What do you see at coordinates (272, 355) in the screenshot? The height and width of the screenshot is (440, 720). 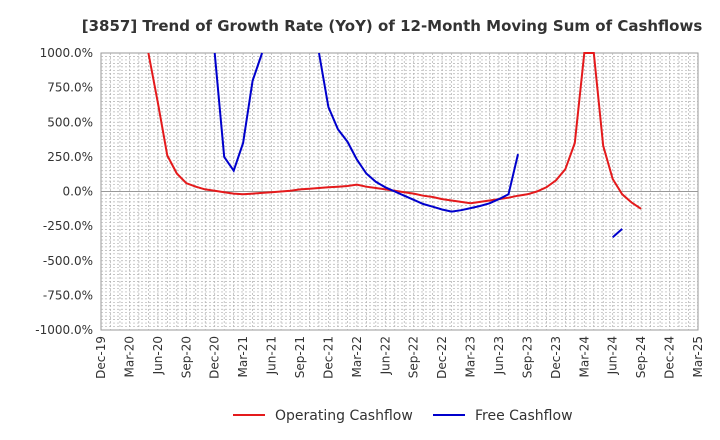 I see `x-tick-label: Jun-21` at bounding box center [272, 355].